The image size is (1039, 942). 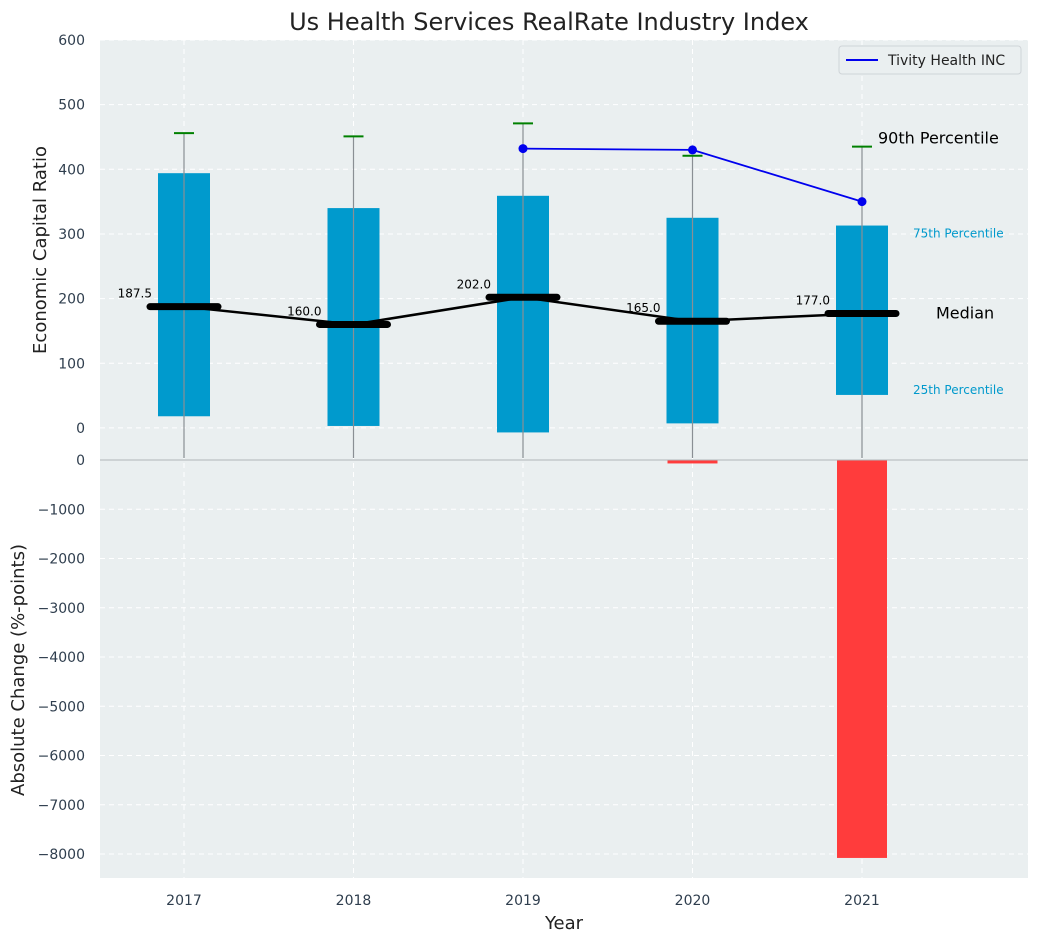 I want to click on median-value-label: 202.0, so click(x=474, y=284).